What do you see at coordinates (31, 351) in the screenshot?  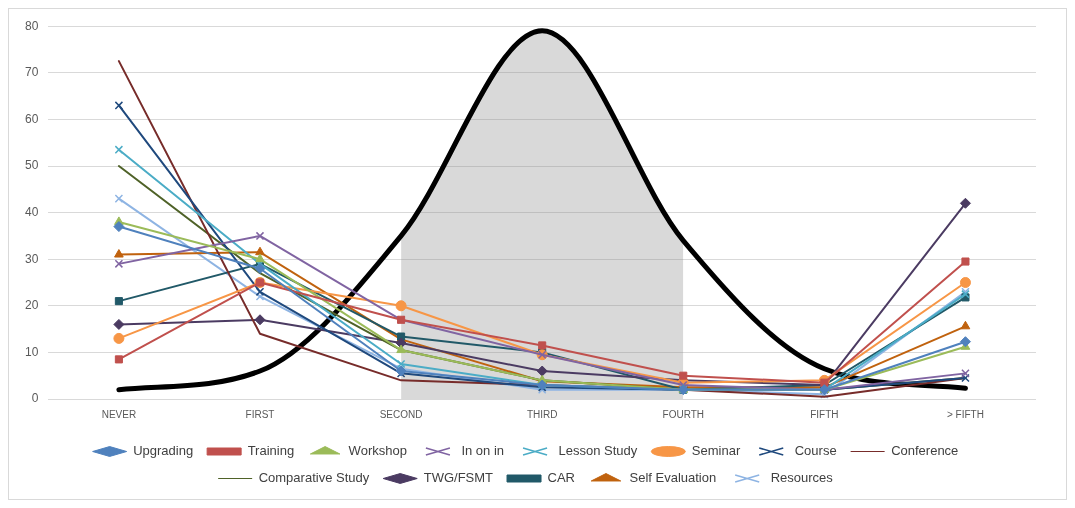 I see `y-tick-label: 10` at bounding box center [31, 351].